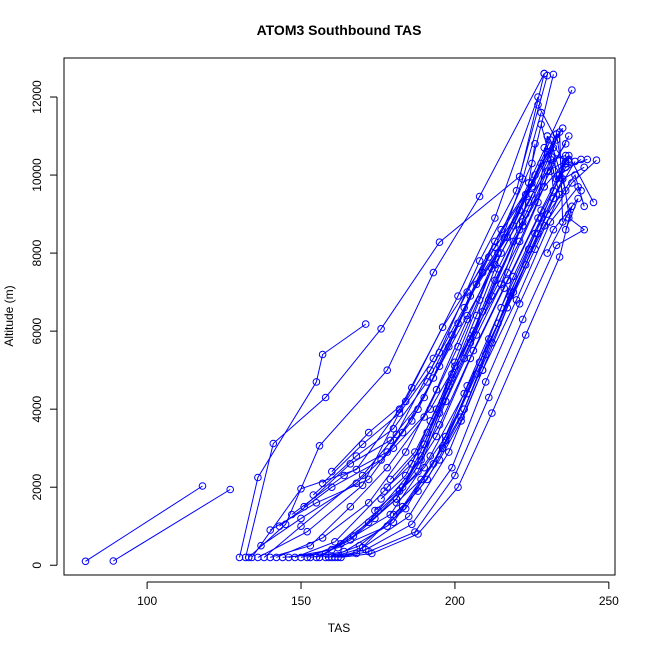  I want to click on y-axis-title: Altitude (m), so click(9, 315).